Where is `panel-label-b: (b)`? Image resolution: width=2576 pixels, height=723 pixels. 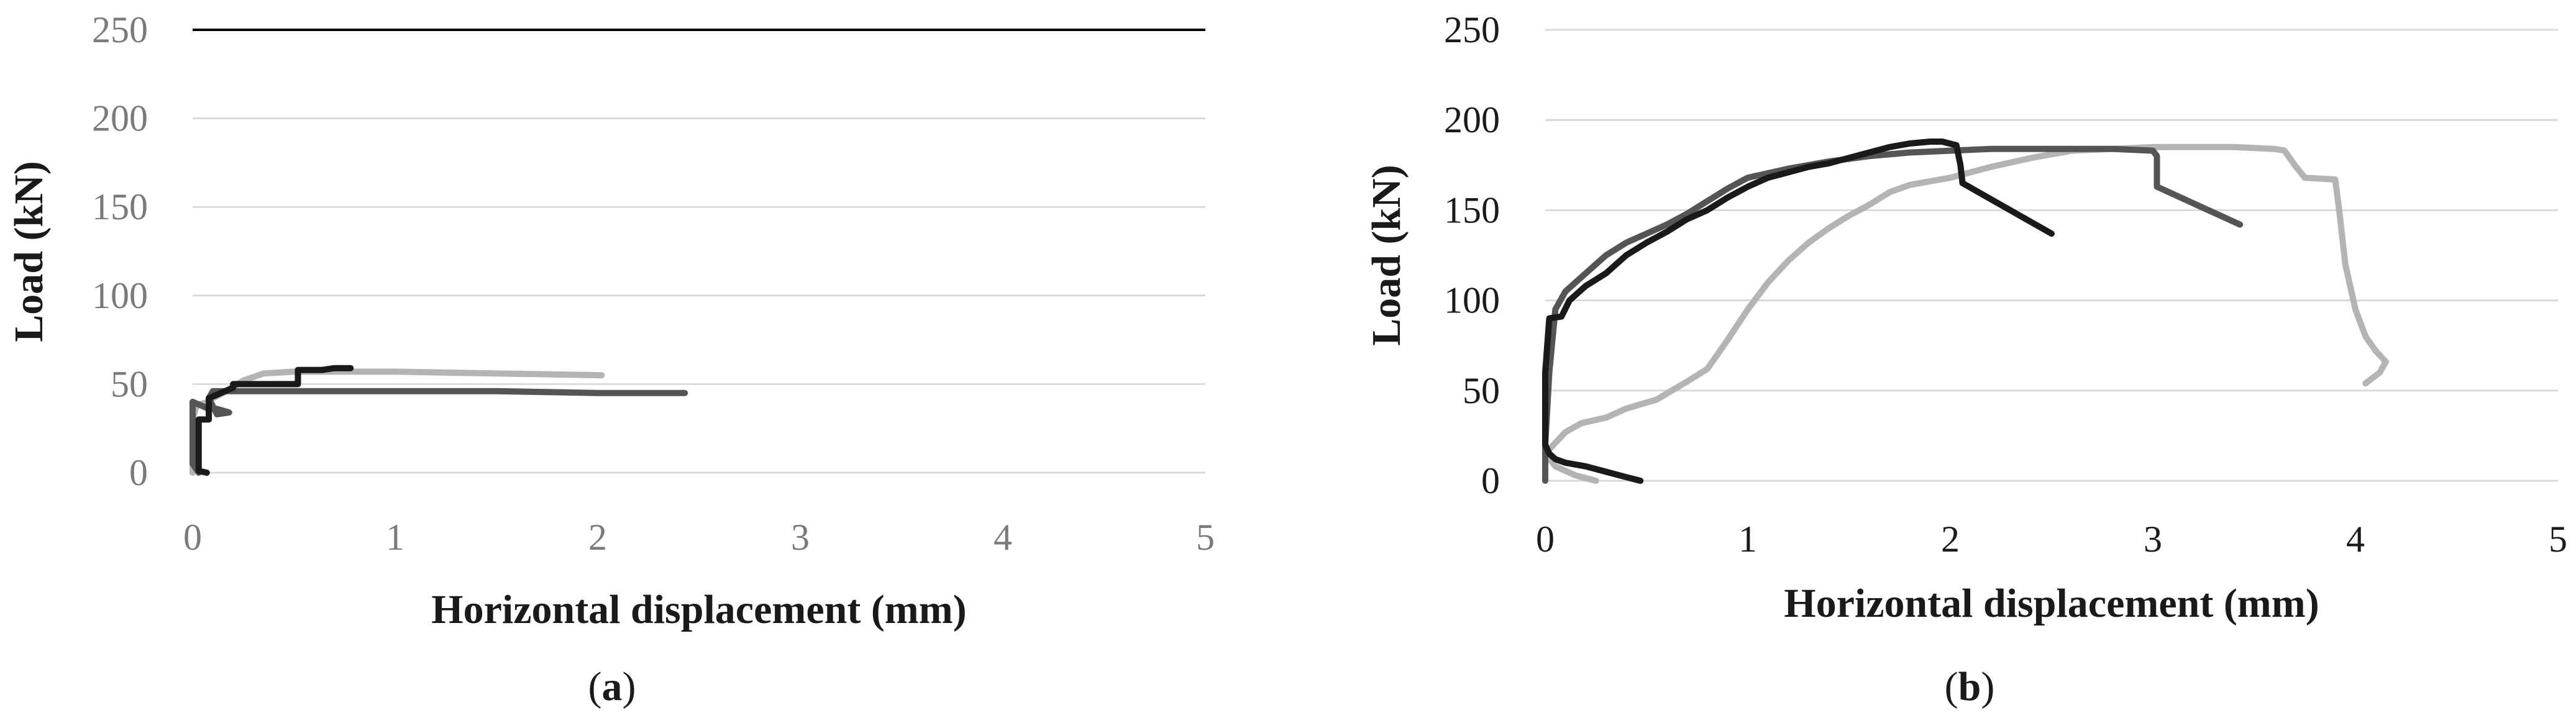 panel-label-b: (b) is located at coordinates (1970, 686).